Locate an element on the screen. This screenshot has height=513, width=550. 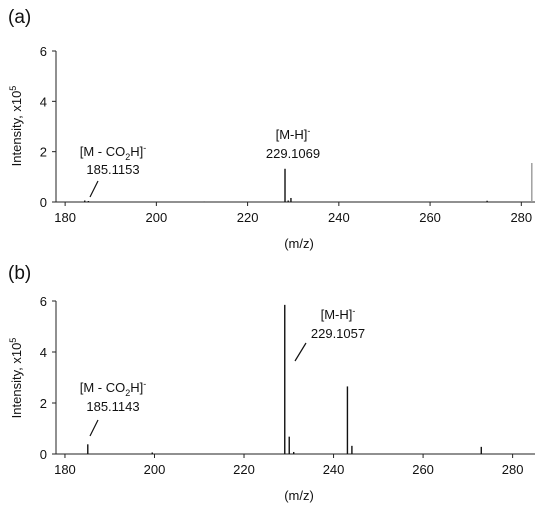
peak-annotation-value: 185.1143 is located at coordinates (112, 406).